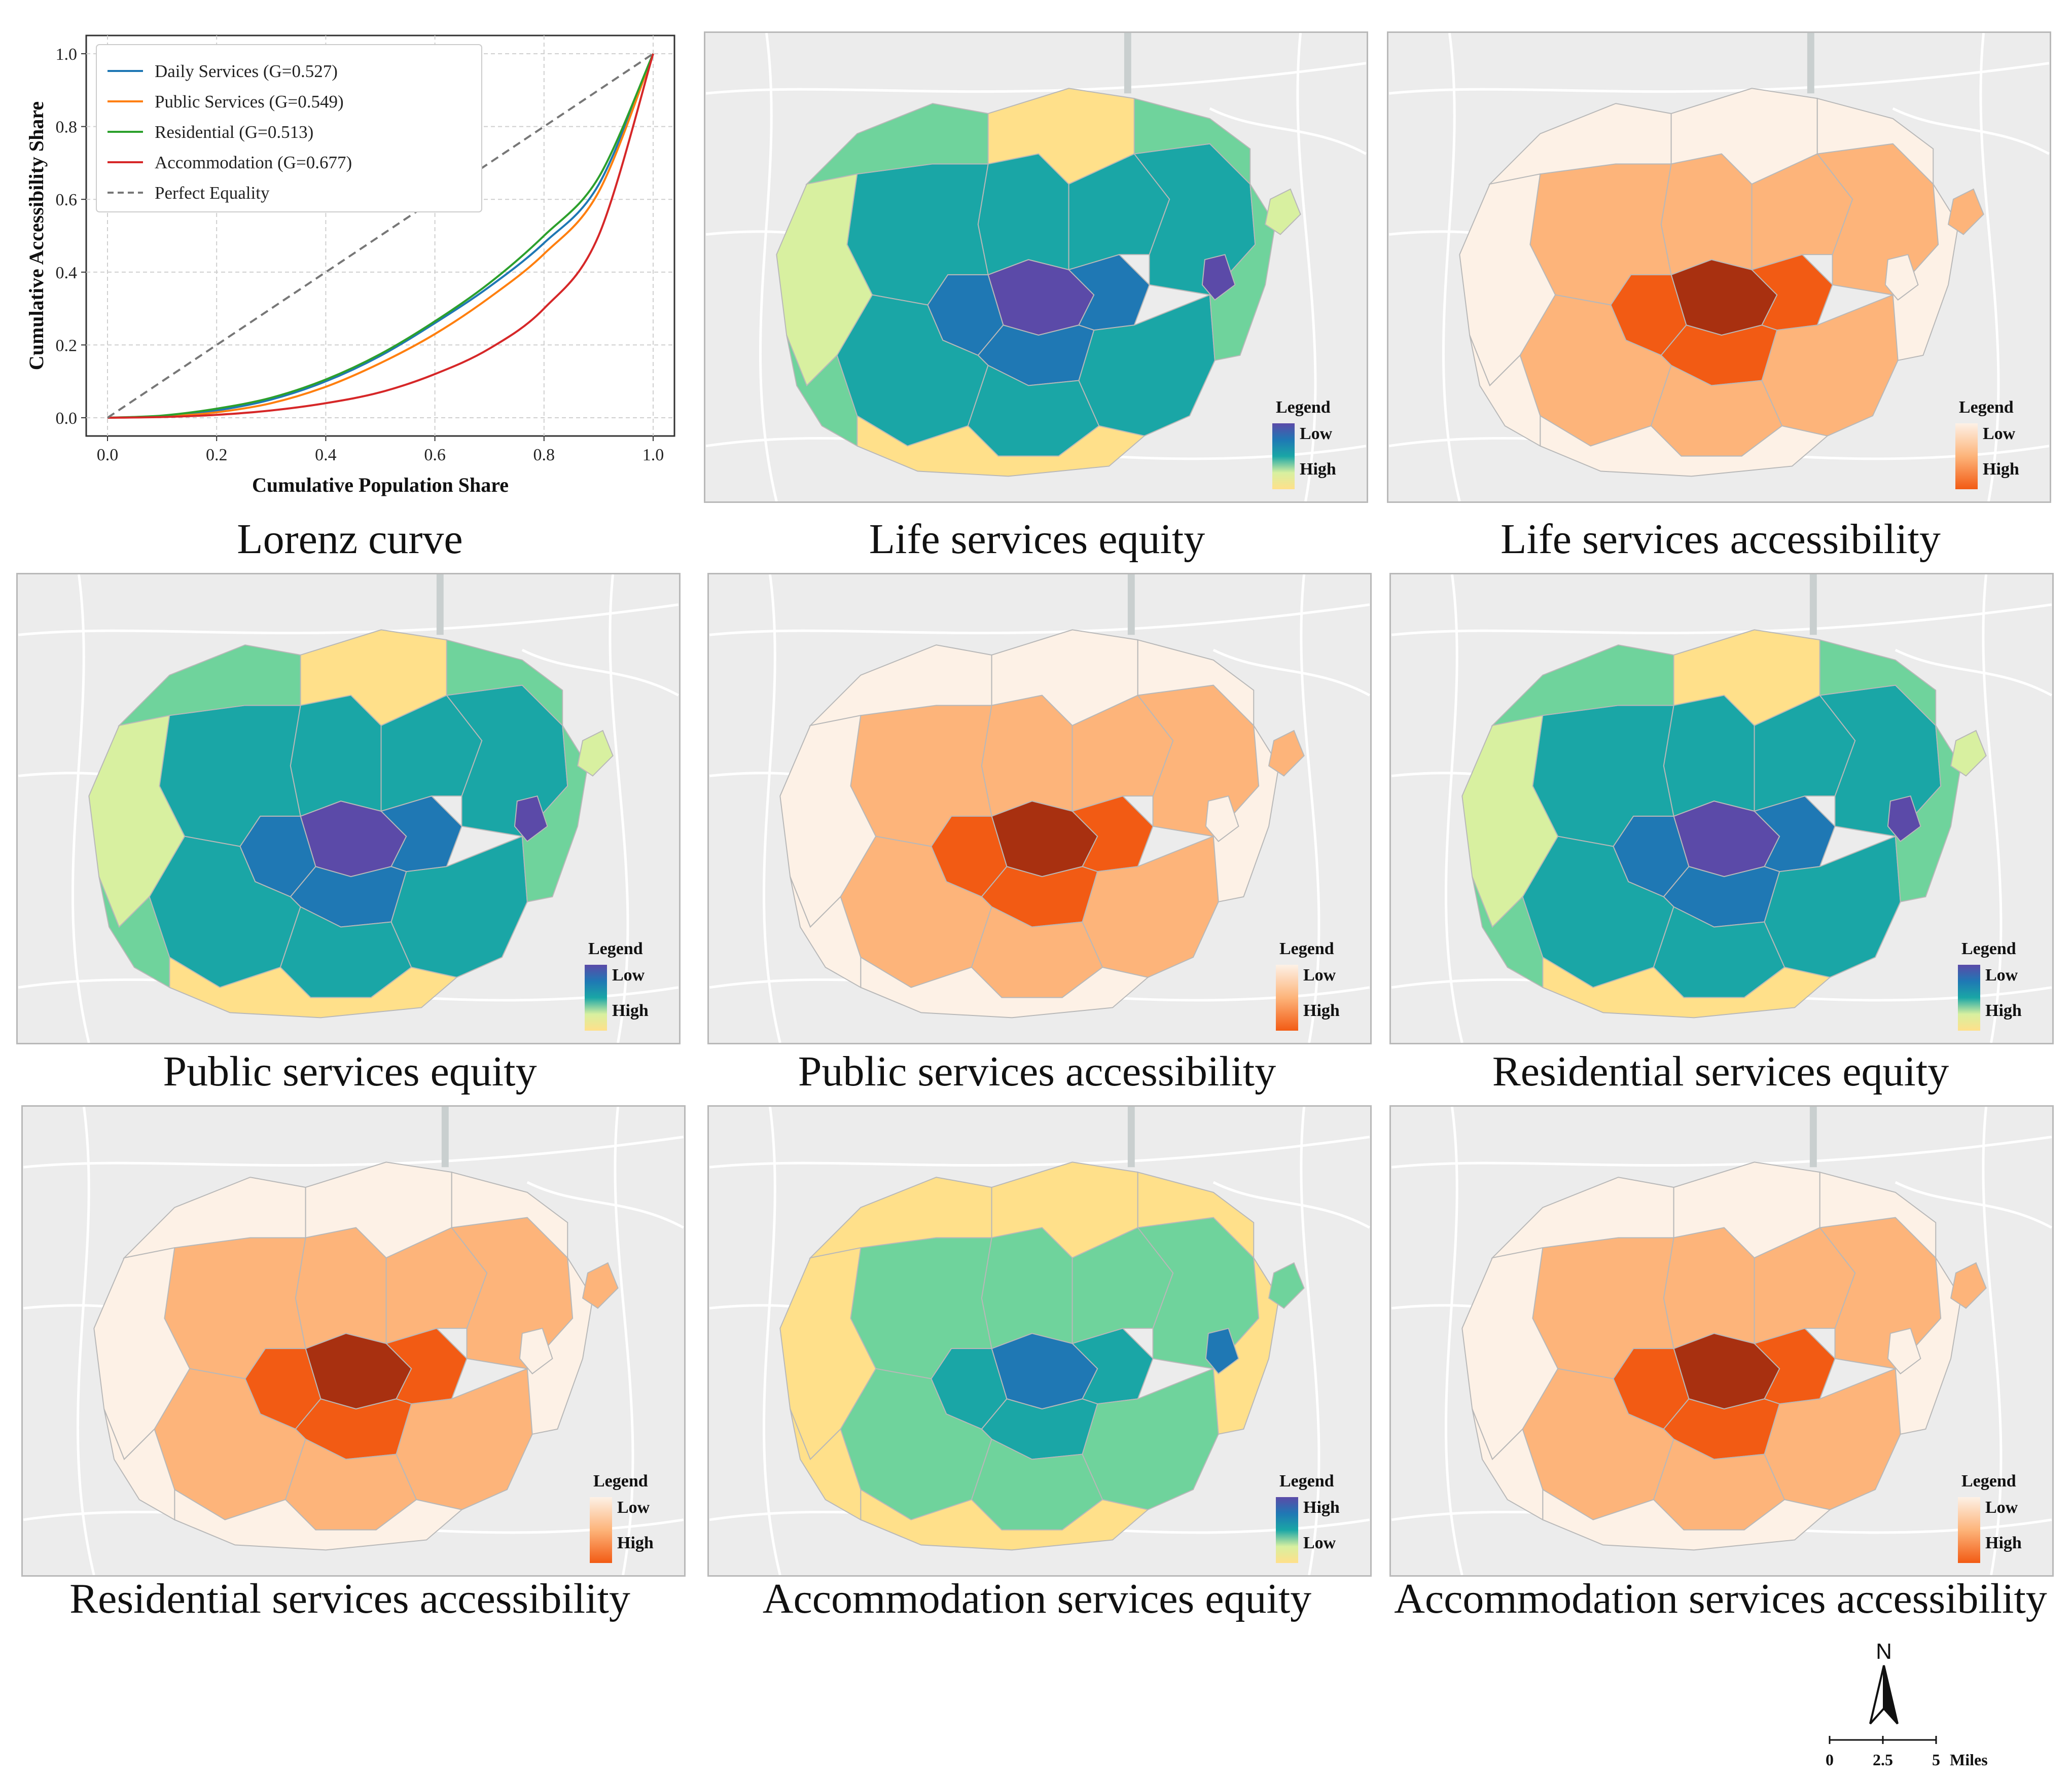 The image size is (2072, 1781). I want to click on caption-residential-accessibility: Residential services accessibility, so click(349, 1598).